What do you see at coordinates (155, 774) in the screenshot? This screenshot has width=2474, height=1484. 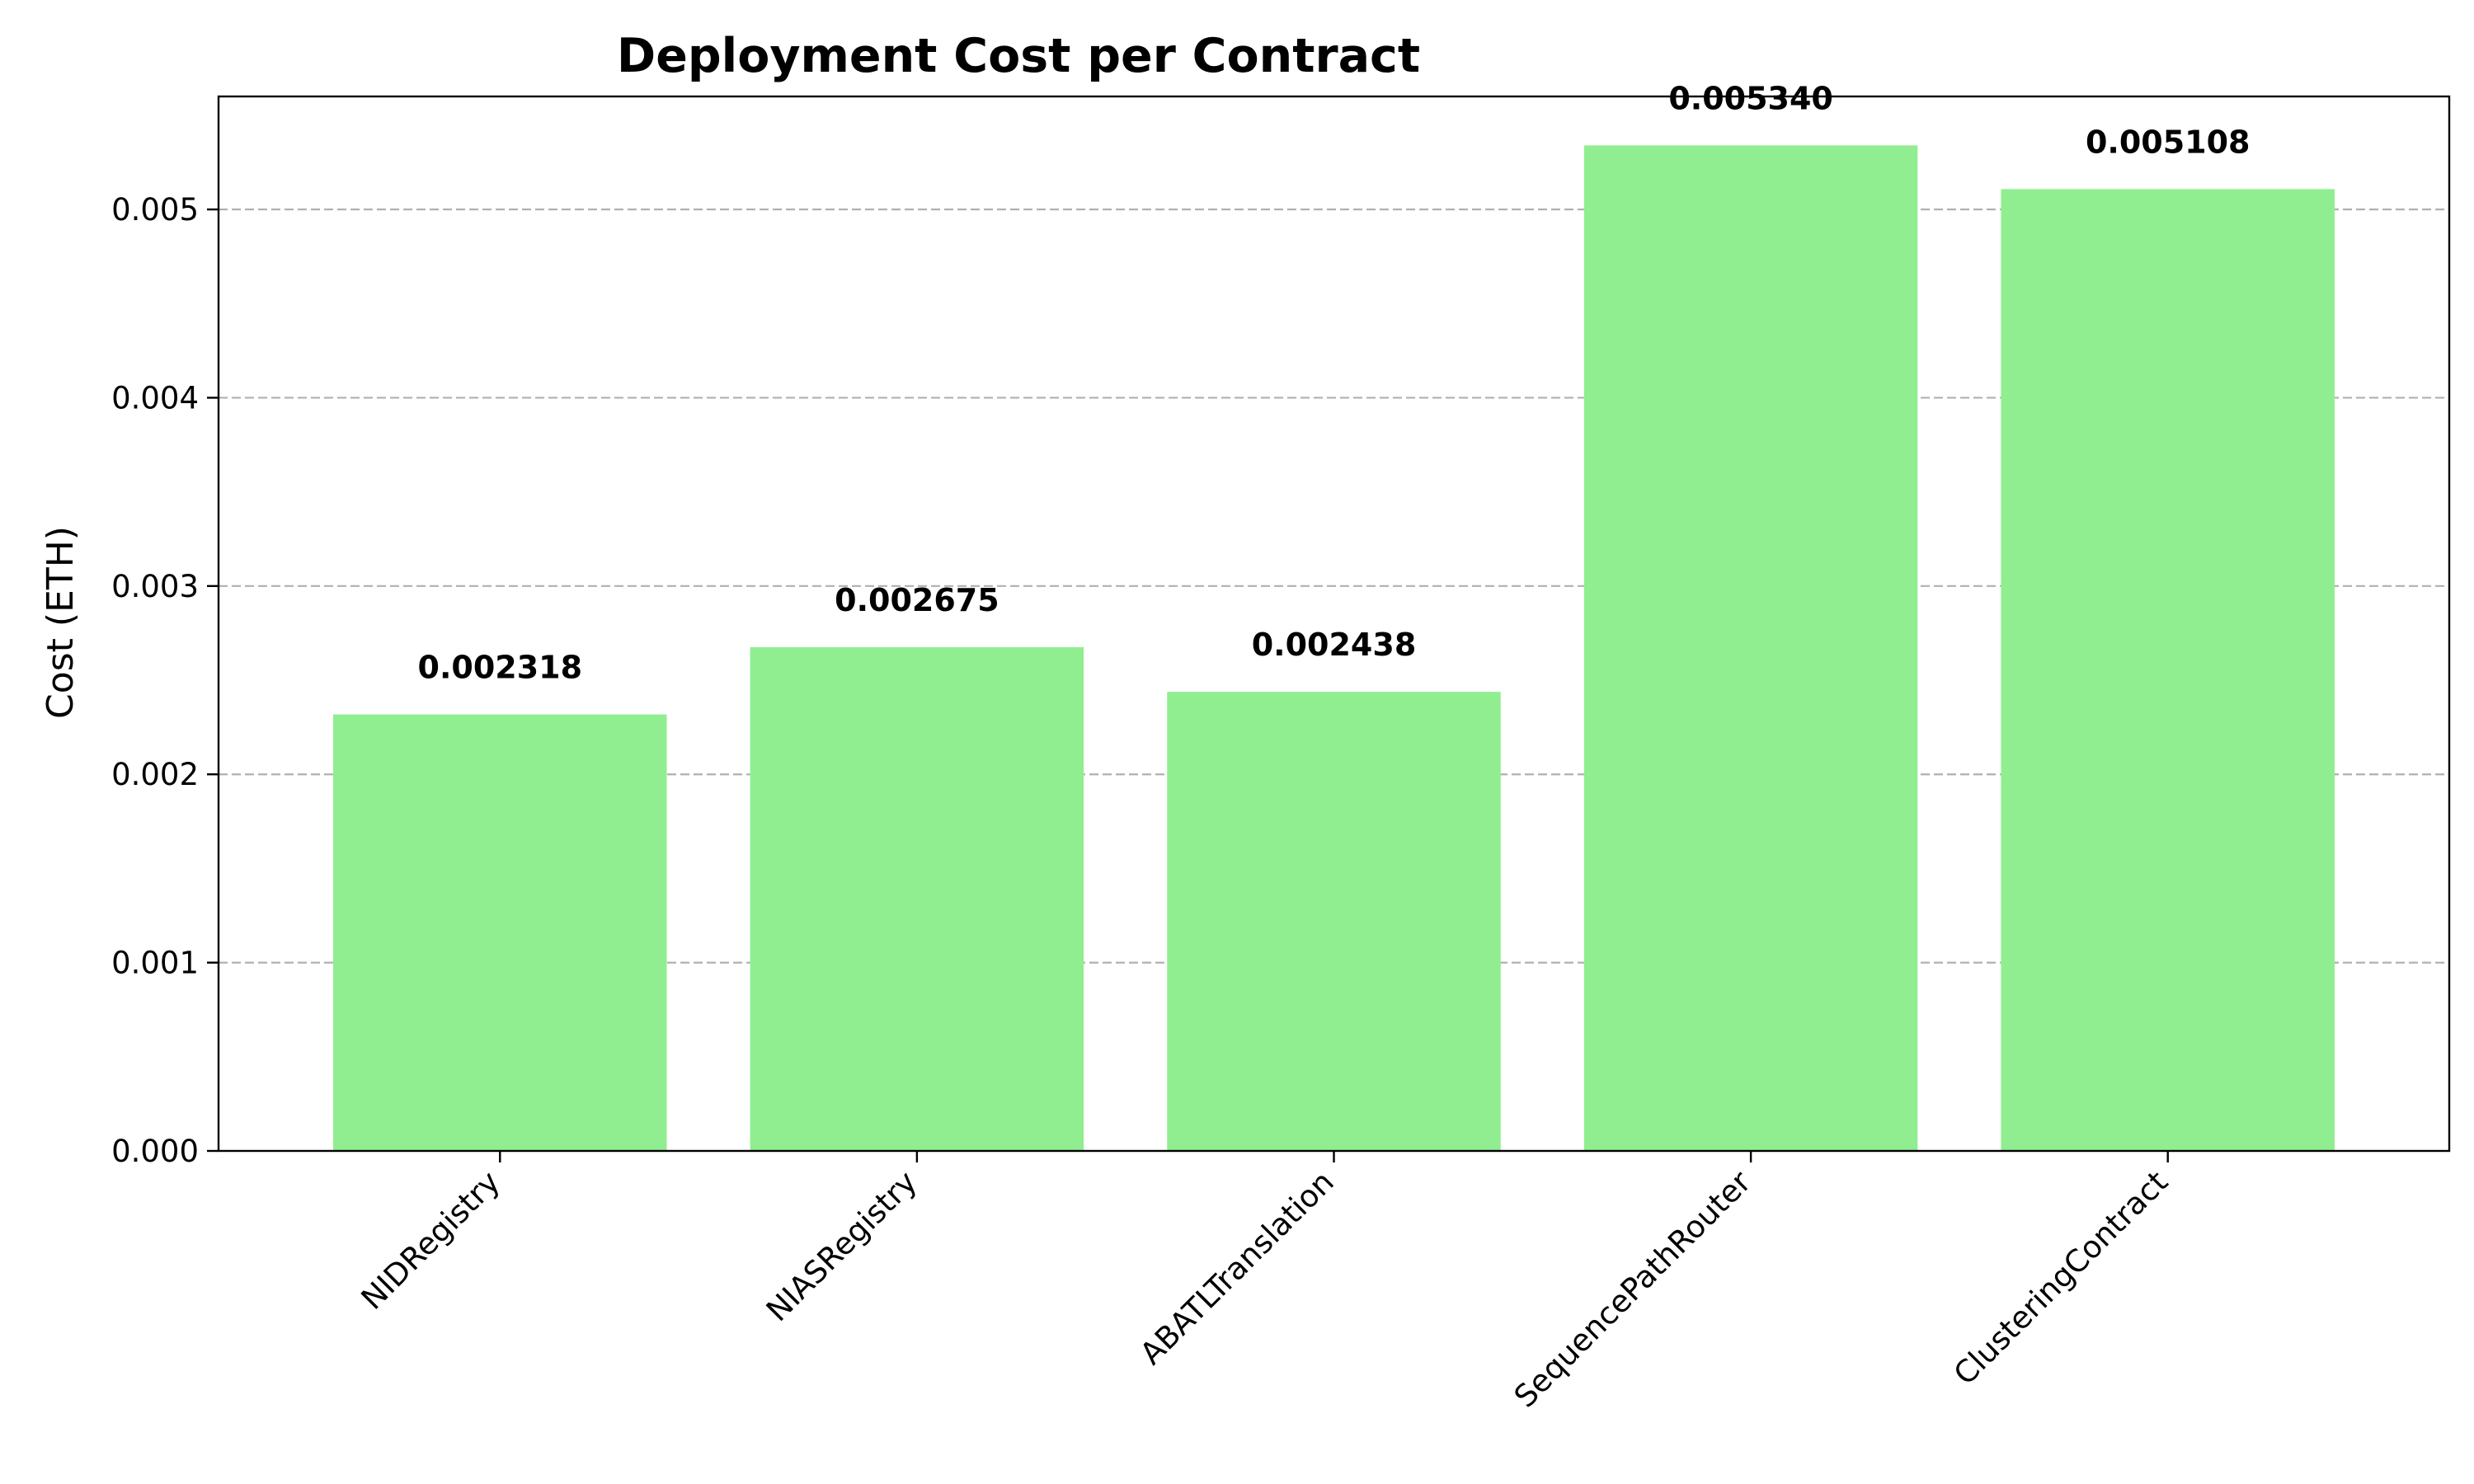 I see `y-tick-label: 0.002` at bounding box center [155, 774].